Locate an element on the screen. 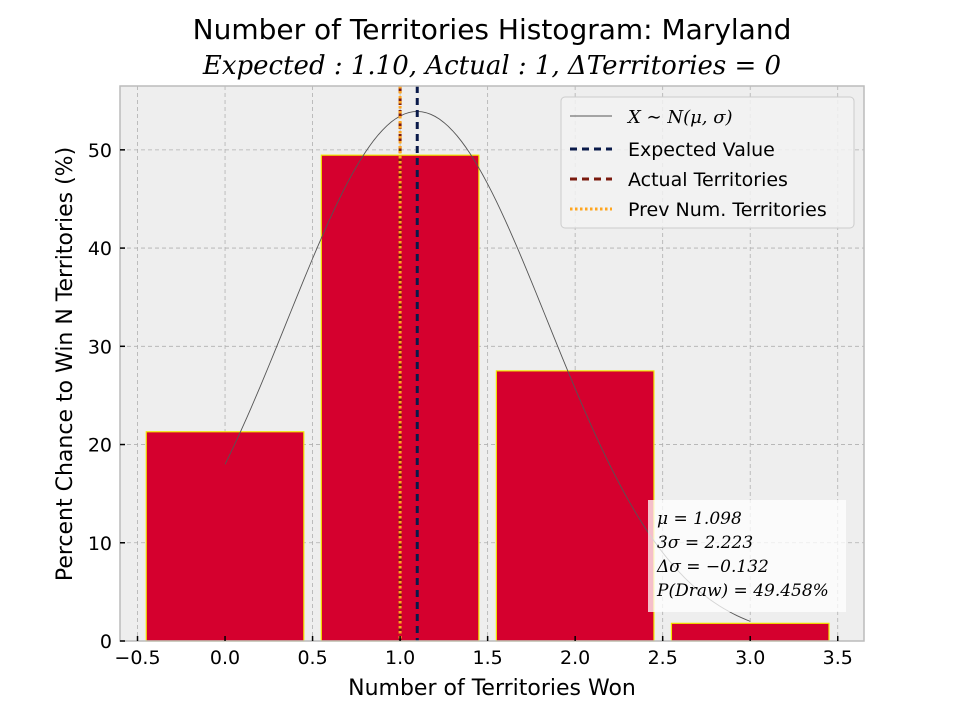  legend-box is located at coordinates (707, 162).